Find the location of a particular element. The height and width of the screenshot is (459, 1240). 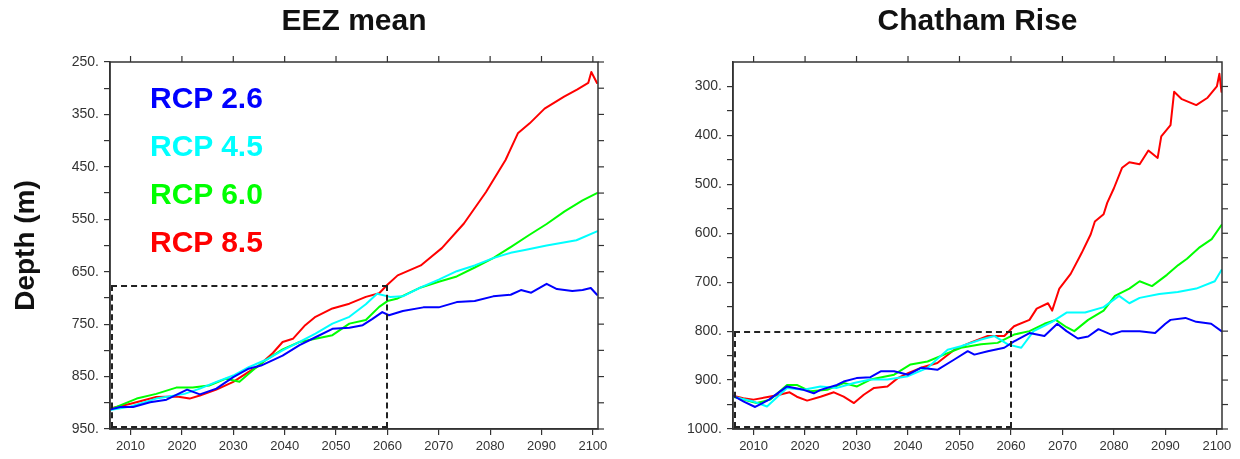

y-tick-label: 750. is located at coordinates (85, 323).